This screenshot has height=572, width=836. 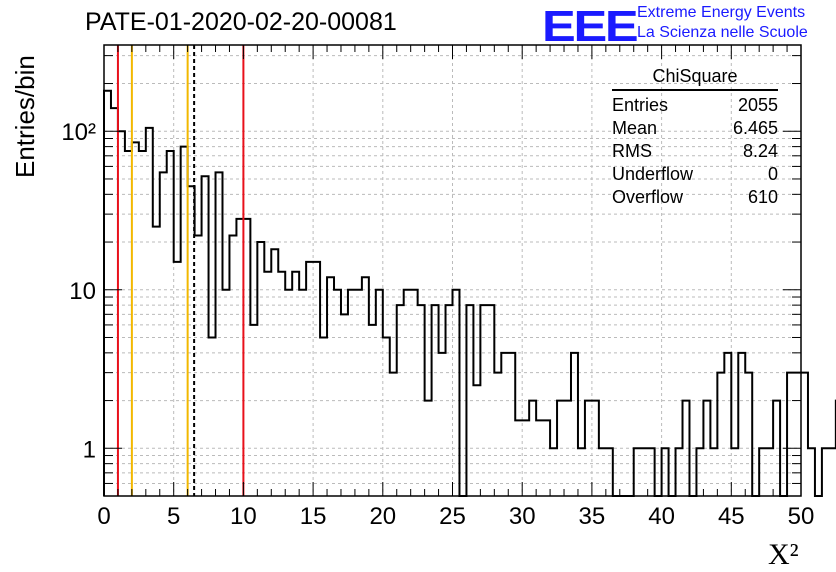 What do you see at coordinates (78, 132) in the screenshot?
I see `y-tick-label: 10²` at bounding box center [78, 132].